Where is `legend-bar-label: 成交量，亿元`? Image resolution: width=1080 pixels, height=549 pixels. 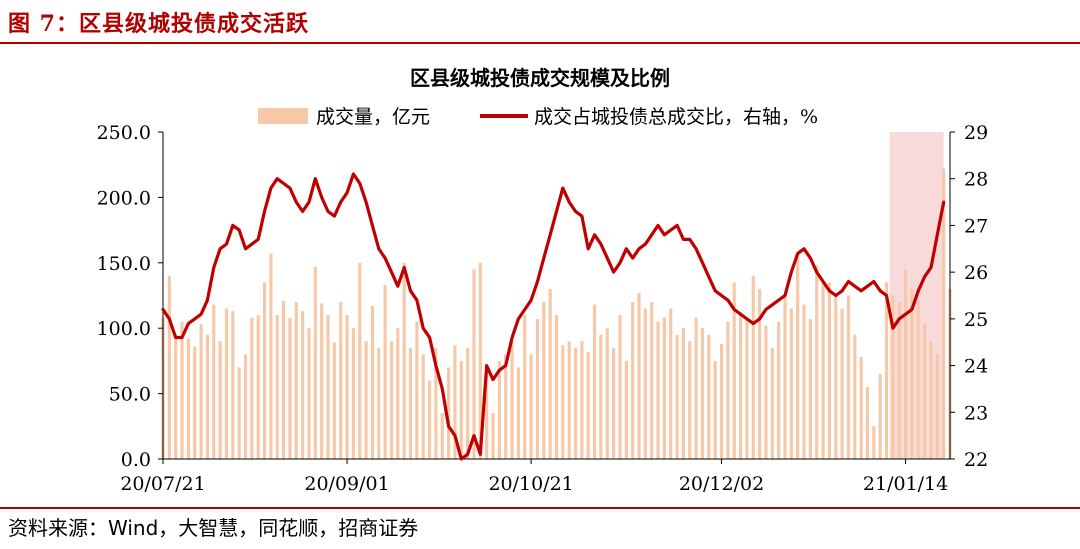
legend-bar-label: 成交量，亿元 is located at coordinates (373, 117).